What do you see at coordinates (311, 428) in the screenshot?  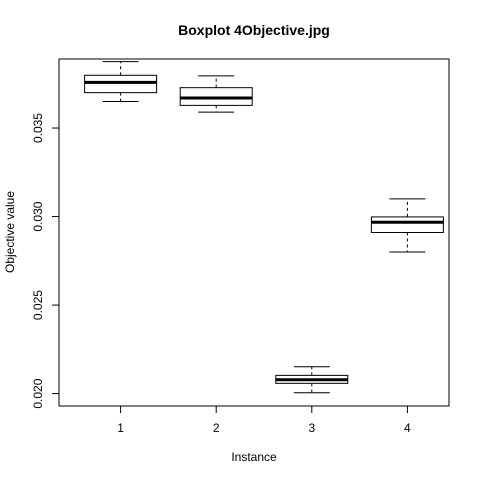 I see `x-tick-label: 3` at bounding box center [311, 428].